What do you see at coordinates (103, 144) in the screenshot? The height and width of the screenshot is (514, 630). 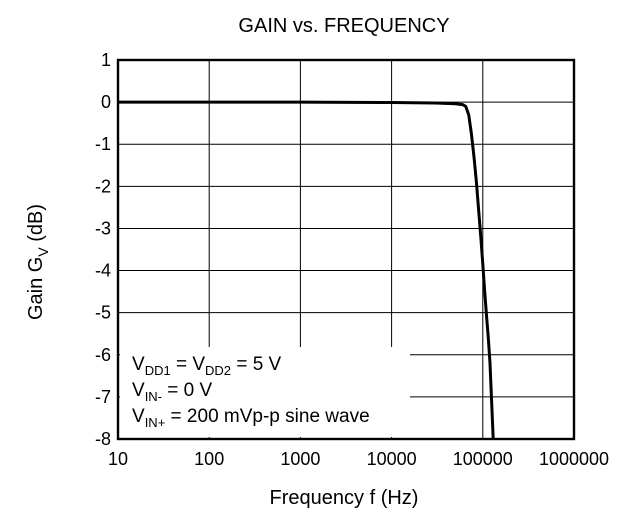 I see `y-tick-label: -1` at bounding box center [103, 144].